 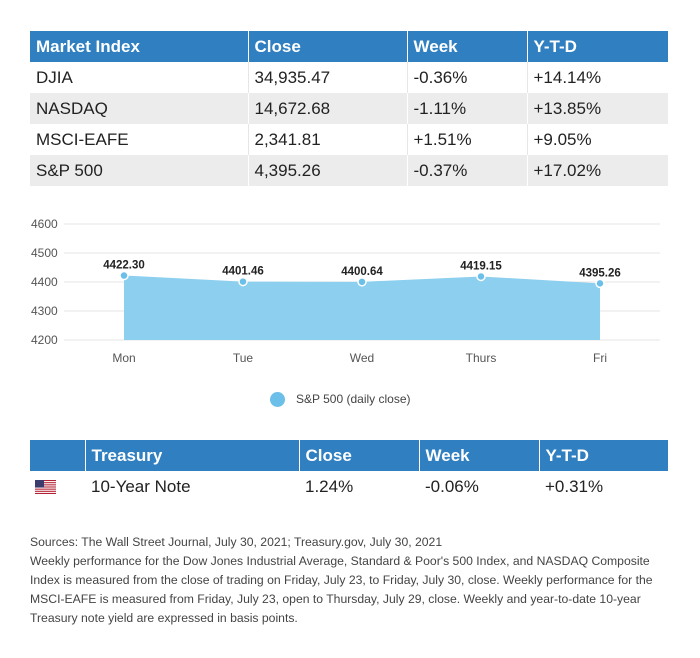 I want to click on table-row: NASDAQ 14,672.68 -1.11% +13.85%, so click(x=349, y=108).